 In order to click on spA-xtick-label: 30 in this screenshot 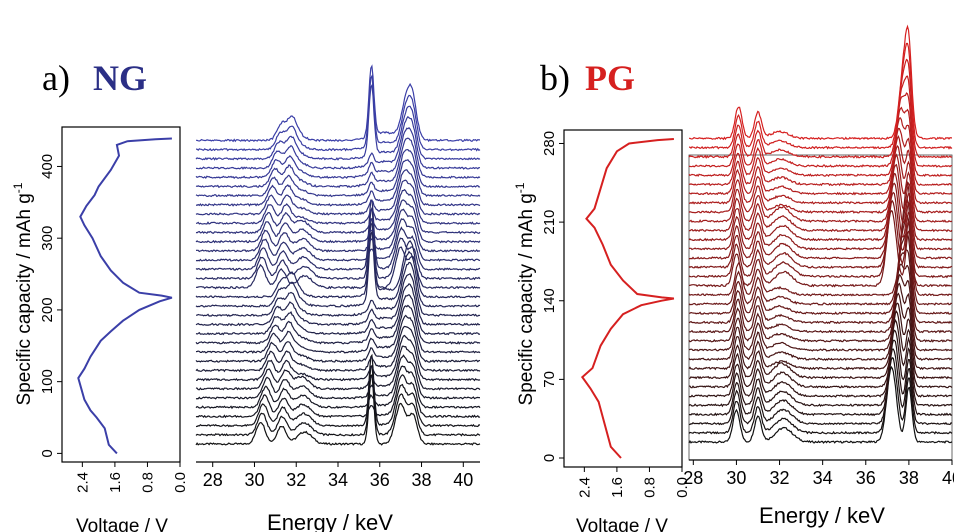, I will do `click(254, 480)`.